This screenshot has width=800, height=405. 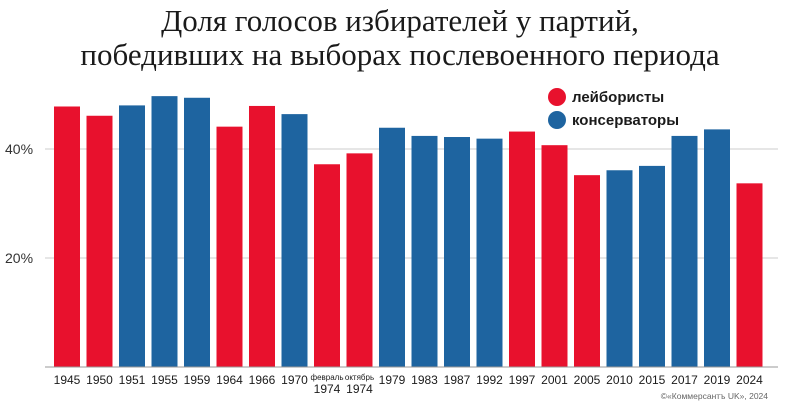 What do you see at coordinates (424, 380) in the screenshot?
I see `x-tick-label: 1983` at bounding box center [424, 380].